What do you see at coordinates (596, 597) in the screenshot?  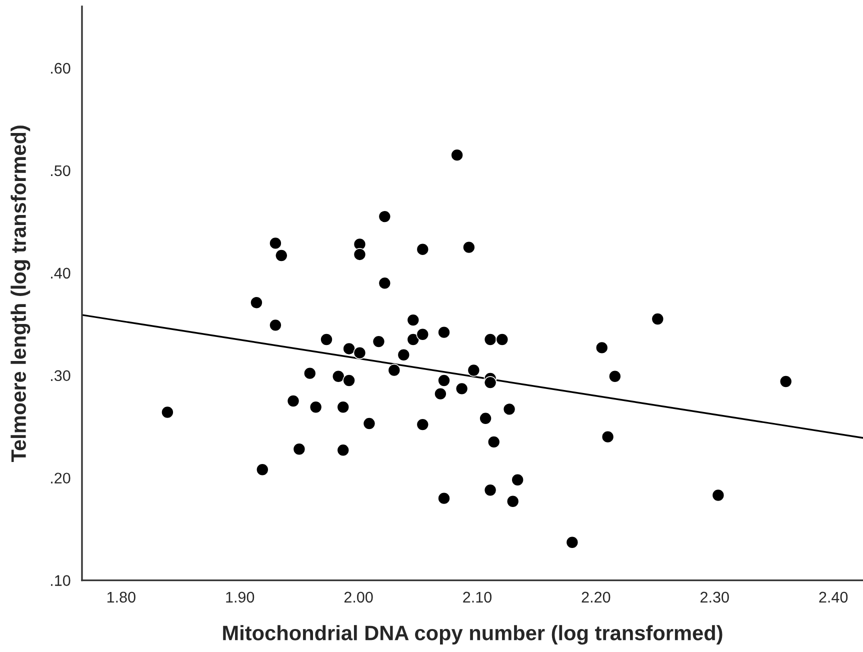 I see `x-tick-label: 2.20` at bounding box center [596, 597].